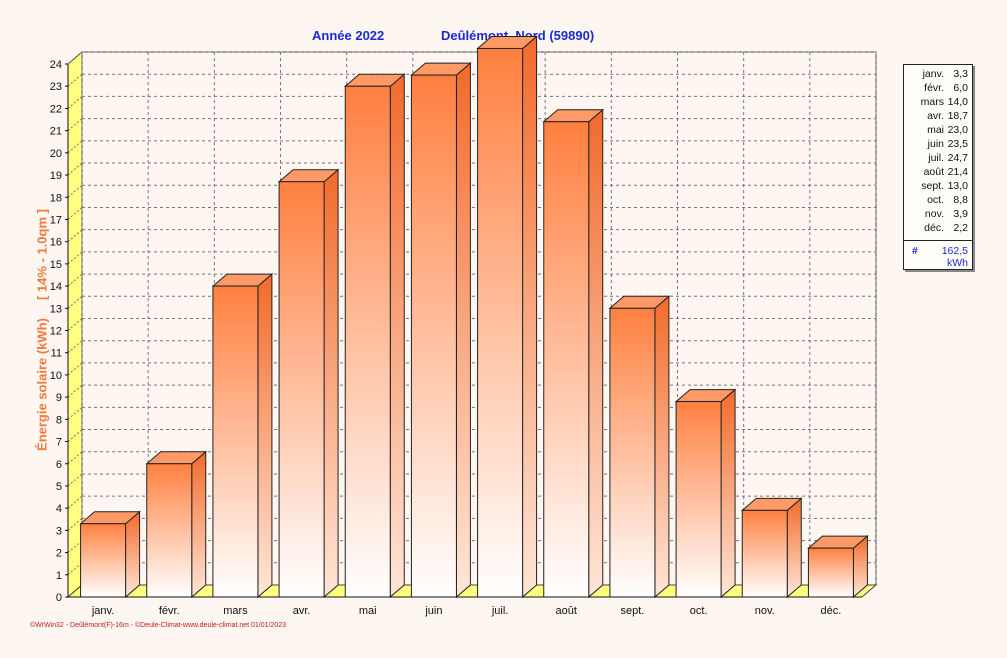 Image resolution: width=1007 pixels, height=658 pixels. I want to click on legend-row: mars 14,0, so click(938, 103).